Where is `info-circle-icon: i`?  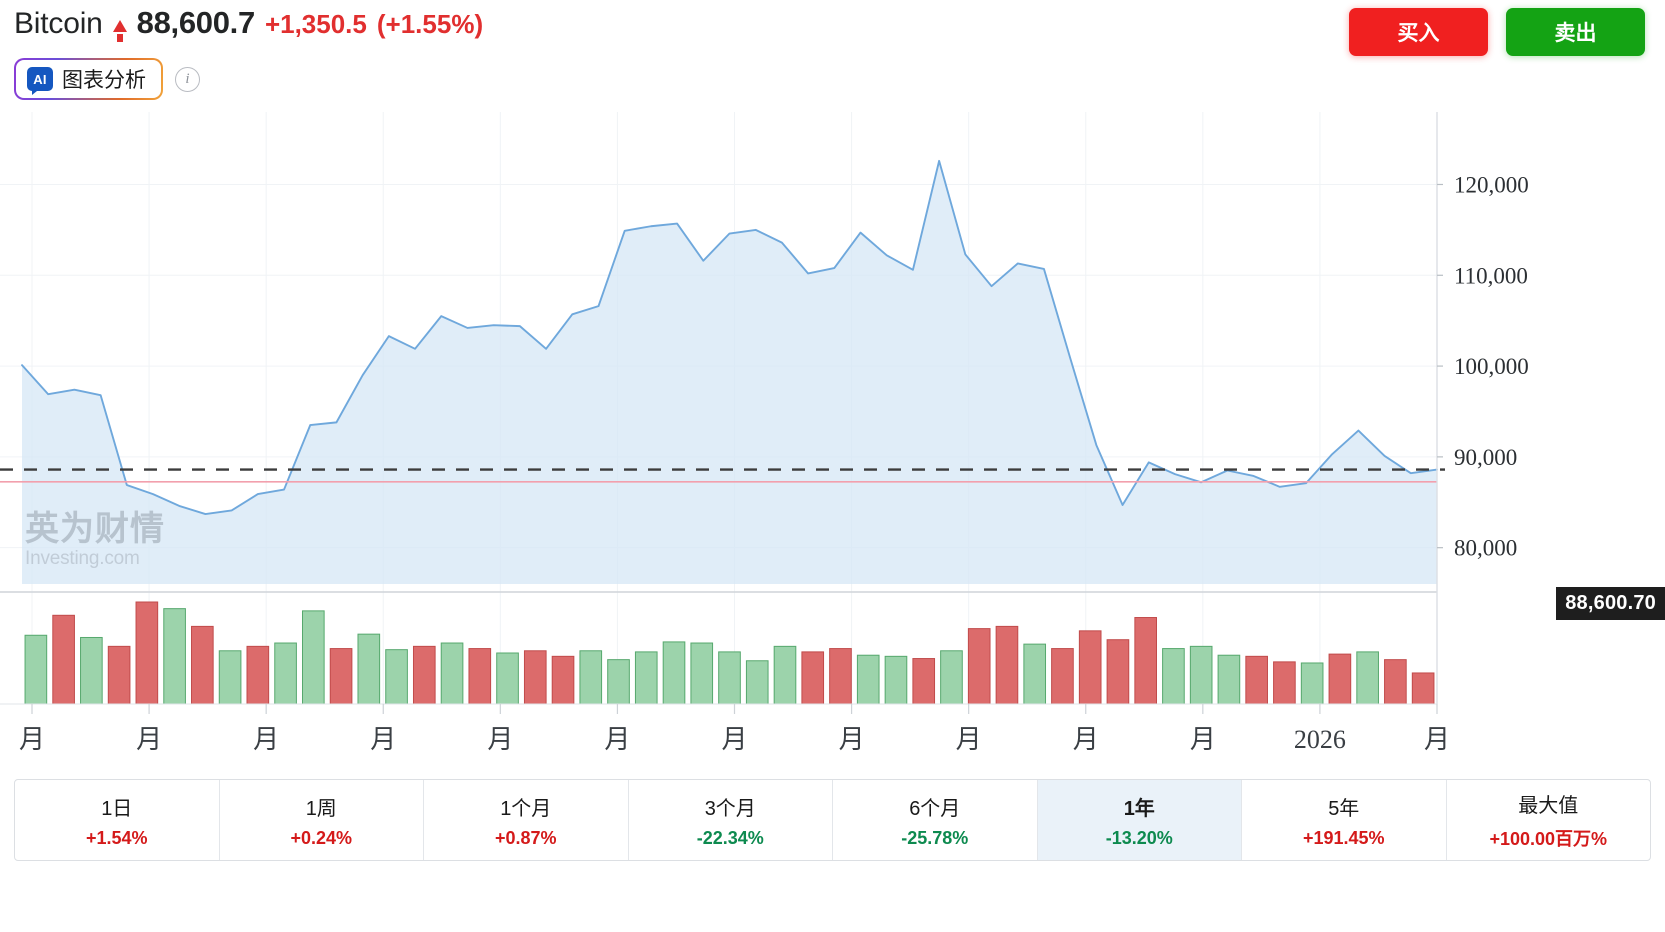 info-circle-icon: i is located at coordinates (187, 79).